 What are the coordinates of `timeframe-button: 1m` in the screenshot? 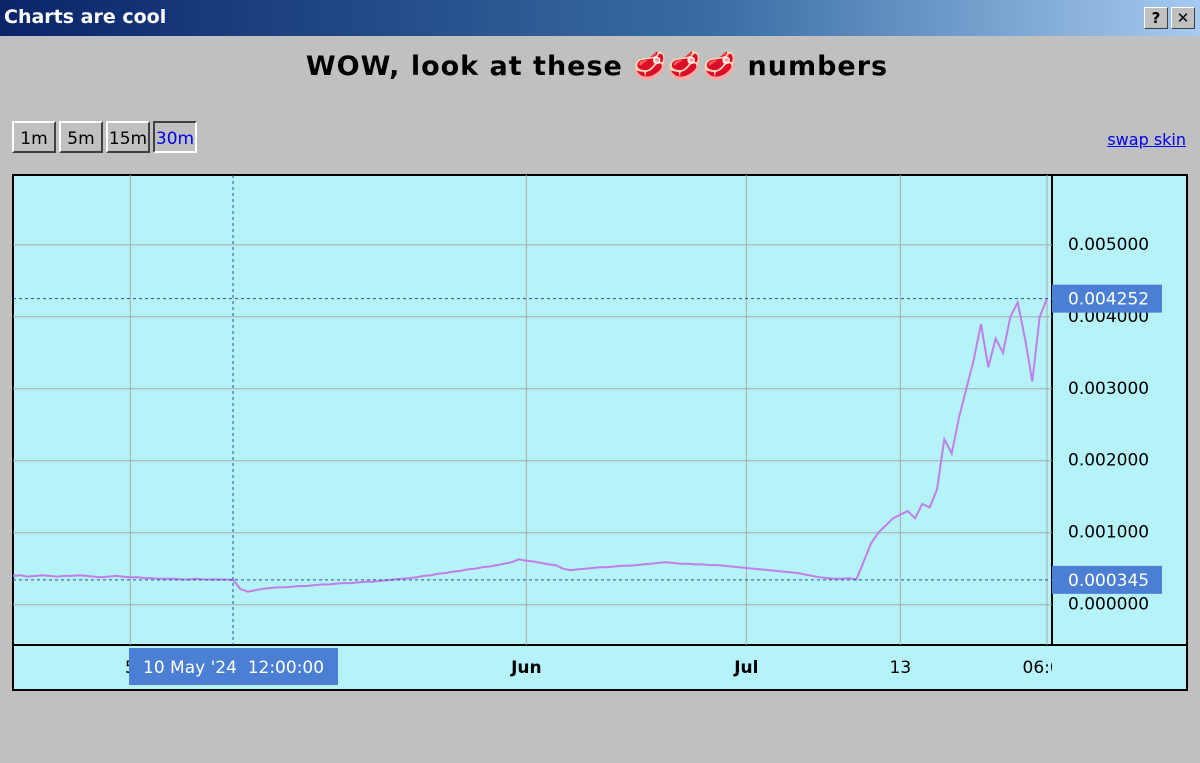 It's located at (34, 137).